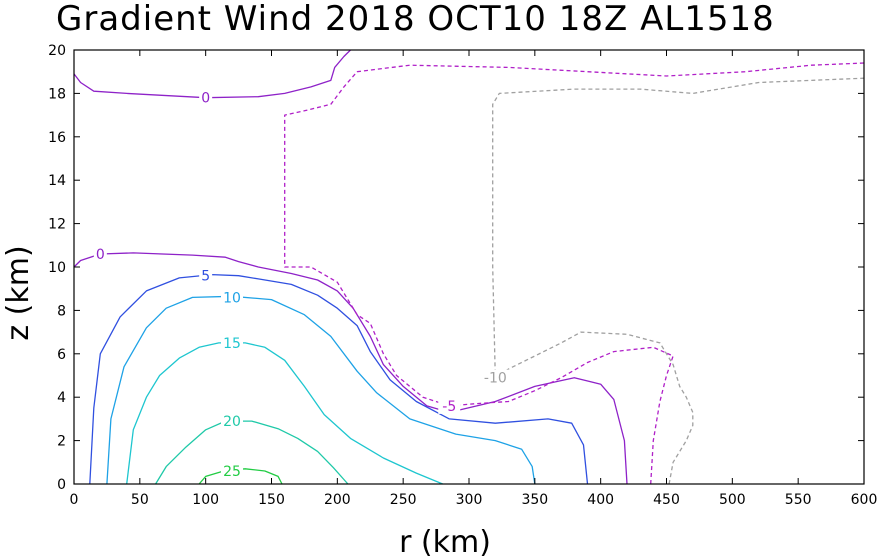 This screenshot has width=879, height=560. What do you see at coordinates (415, 19) in the screenshot?
I see `chart-title: Gradient Wind 2018 OCT10 18Z AL1518` at bounding box center [415, 19].